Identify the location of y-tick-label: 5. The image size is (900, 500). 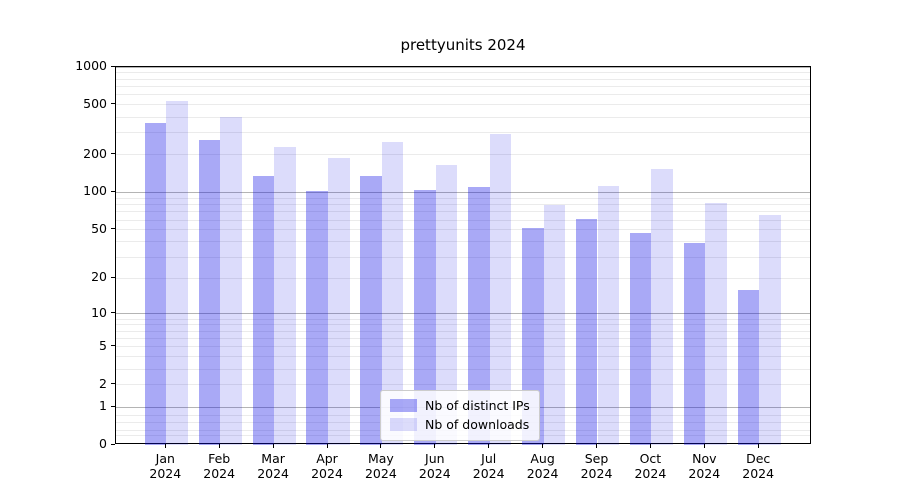
(103, 345).